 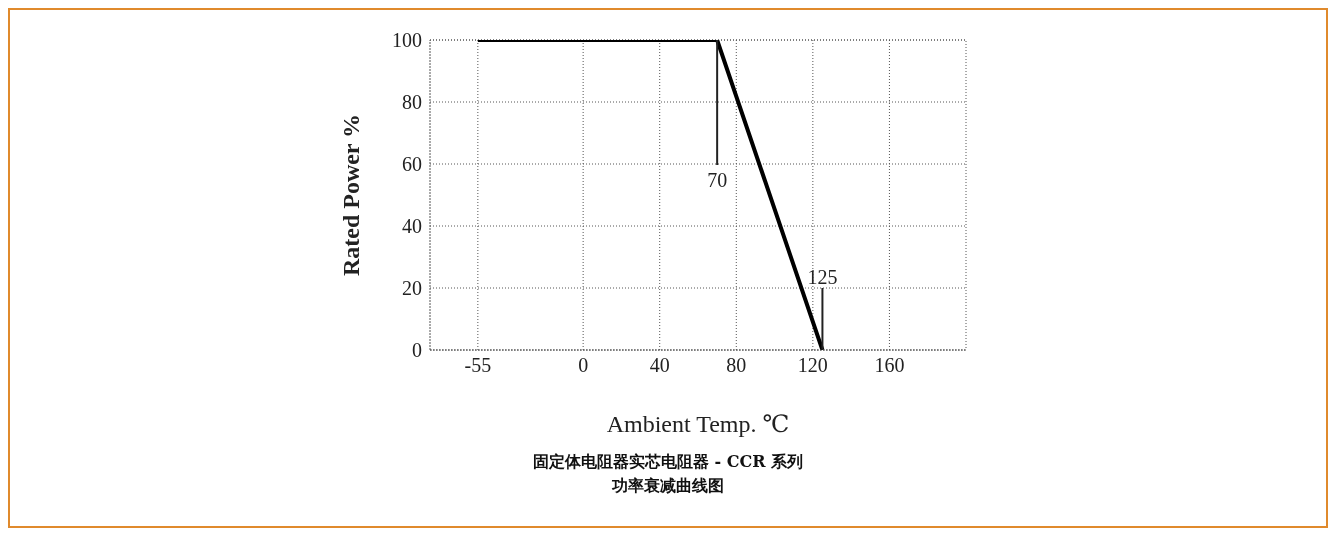 I want to click on annotation: 125, so click(x=822, y=277).